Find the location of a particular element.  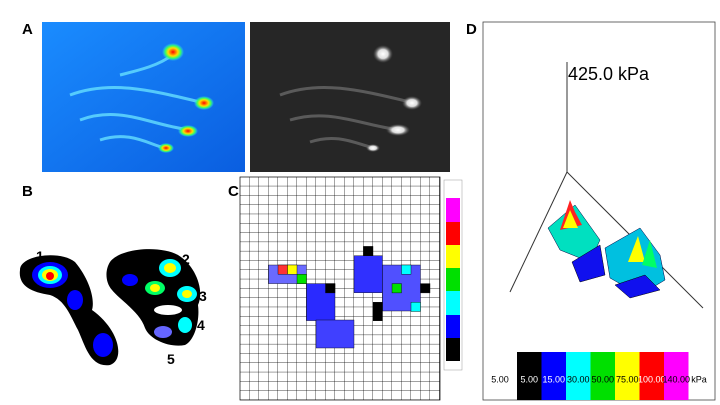

grayscale-image is located at coordinates (350, 97).